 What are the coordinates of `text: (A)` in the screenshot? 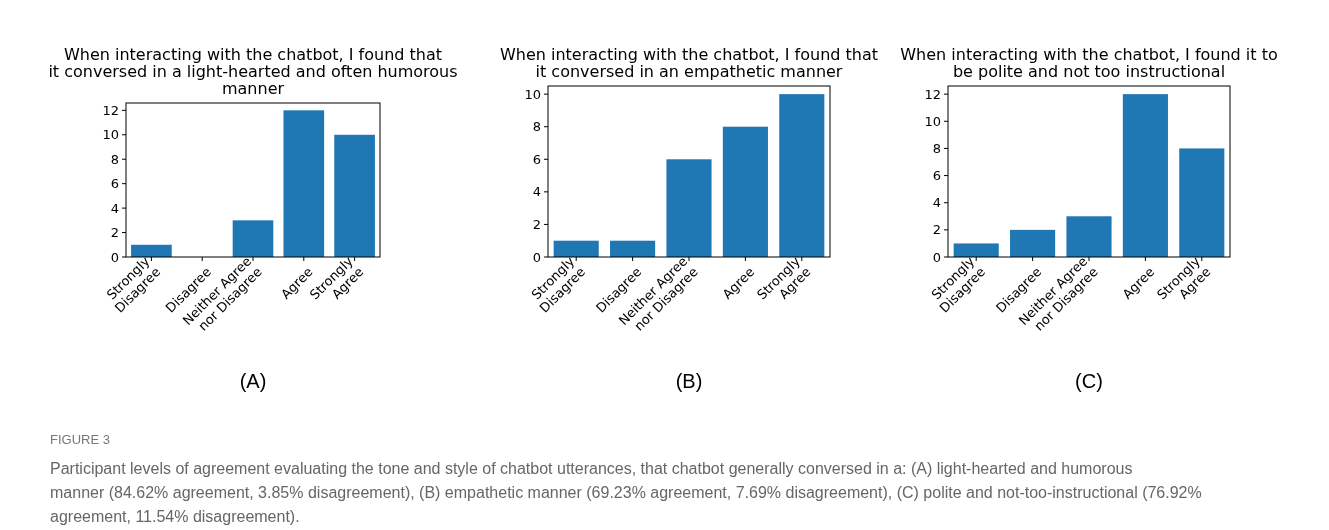 It's located at (253, 381).